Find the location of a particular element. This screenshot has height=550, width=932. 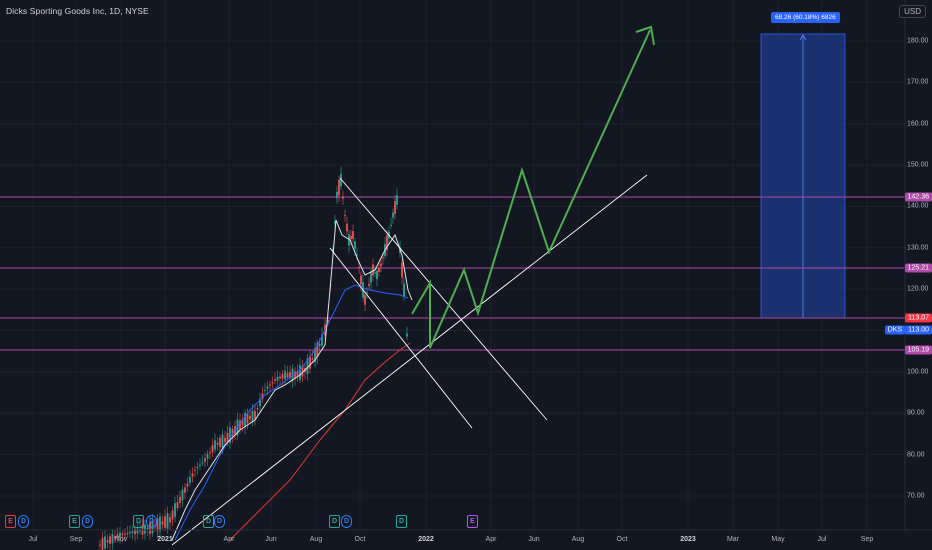

price-axis-label: 150.00 is located at coordinates (918, 165).